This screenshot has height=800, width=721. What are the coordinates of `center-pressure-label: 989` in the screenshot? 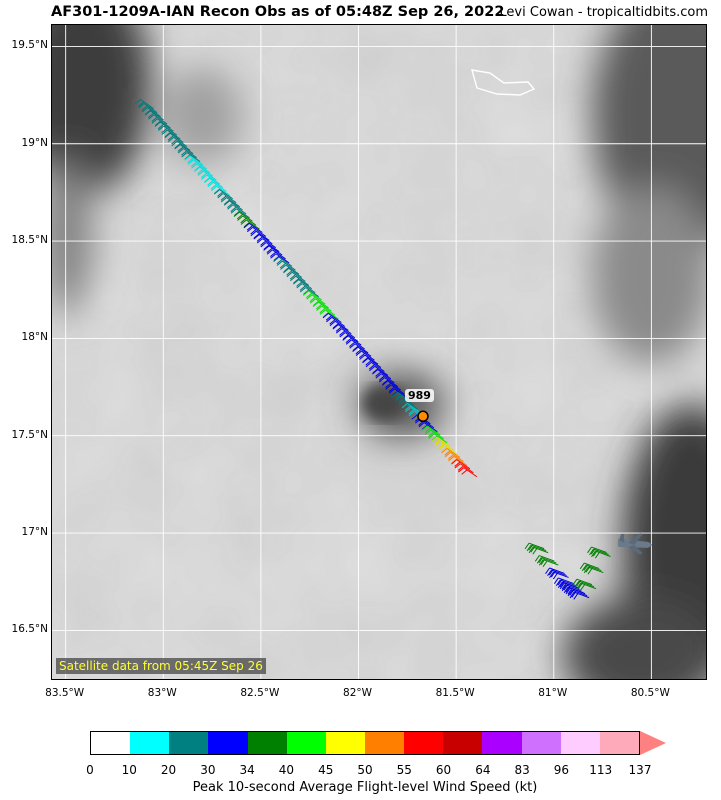 It's located at (419, 395).